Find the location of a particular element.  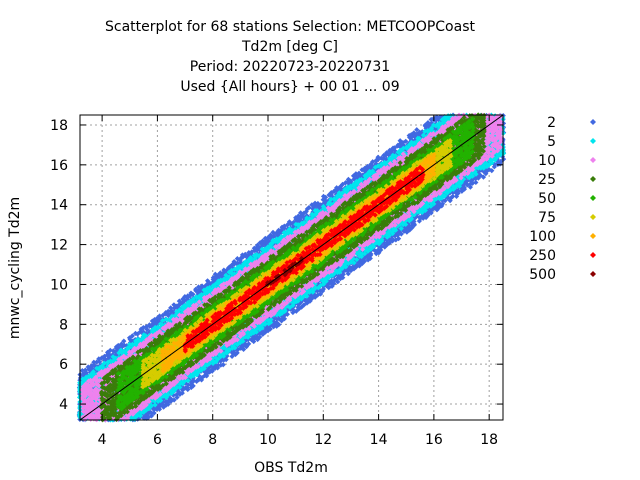

title-line-4: Used {All hours} + 00 01 ... 09 is located at coordinates (289, 87).